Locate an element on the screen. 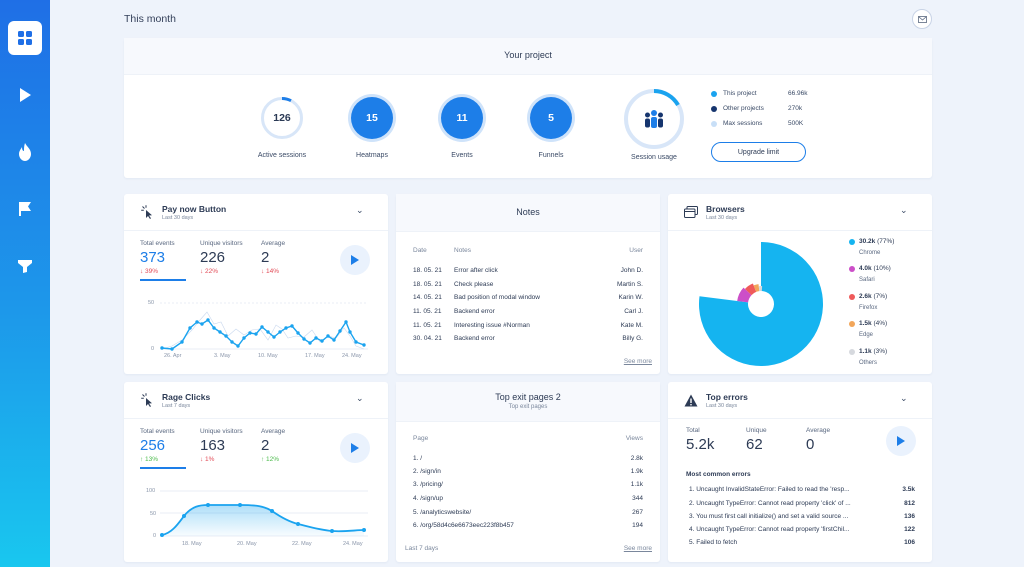 The image size is (1024, 567). pie-slice-safari is located at coordinates (744, 295).